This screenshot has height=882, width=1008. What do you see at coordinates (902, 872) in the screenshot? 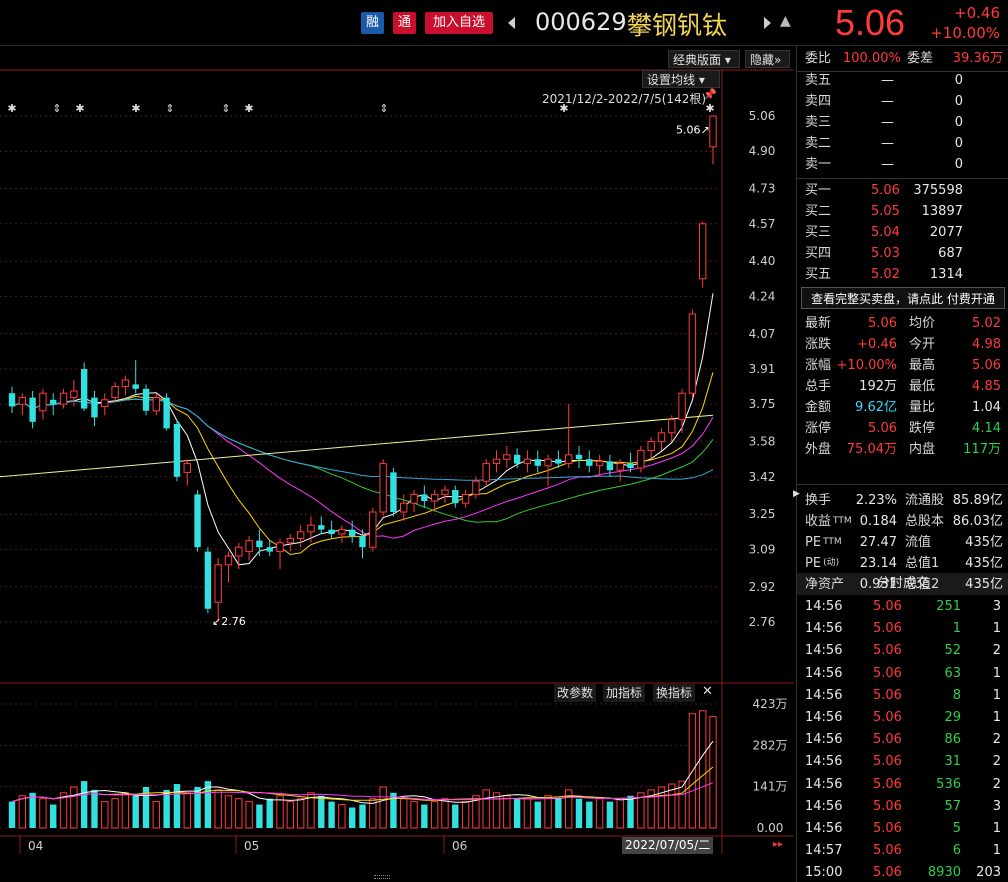
I see `trade-row: 15:00 5.06 8930 203` at bounding box center [902, 872].